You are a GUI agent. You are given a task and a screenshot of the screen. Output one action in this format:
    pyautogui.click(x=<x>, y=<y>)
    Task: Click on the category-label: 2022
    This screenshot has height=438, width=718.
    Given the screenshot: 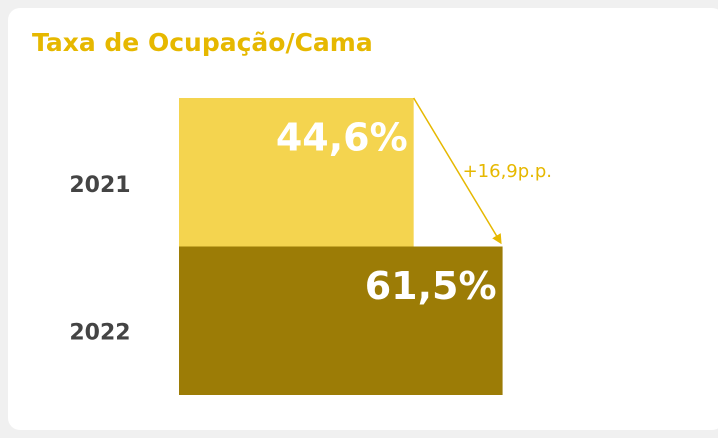 What is the action you would take?
    pyautogui.click(x=99, y=333)
    